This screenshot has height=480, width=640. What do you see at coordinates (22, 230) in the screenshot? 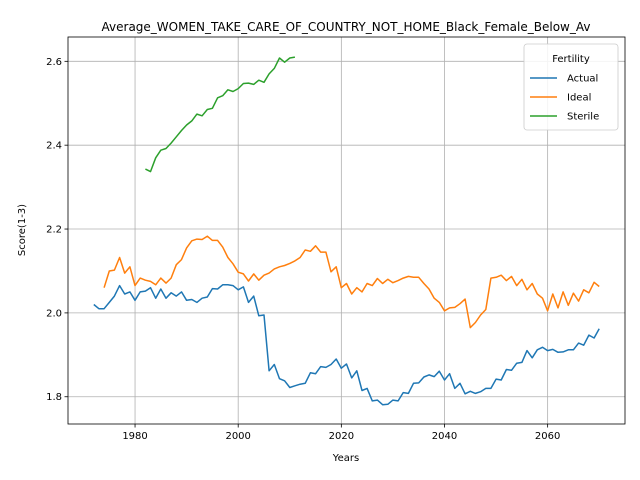
I see `y-axis-label: Score(1-3)` at bounding box center [22, 230].